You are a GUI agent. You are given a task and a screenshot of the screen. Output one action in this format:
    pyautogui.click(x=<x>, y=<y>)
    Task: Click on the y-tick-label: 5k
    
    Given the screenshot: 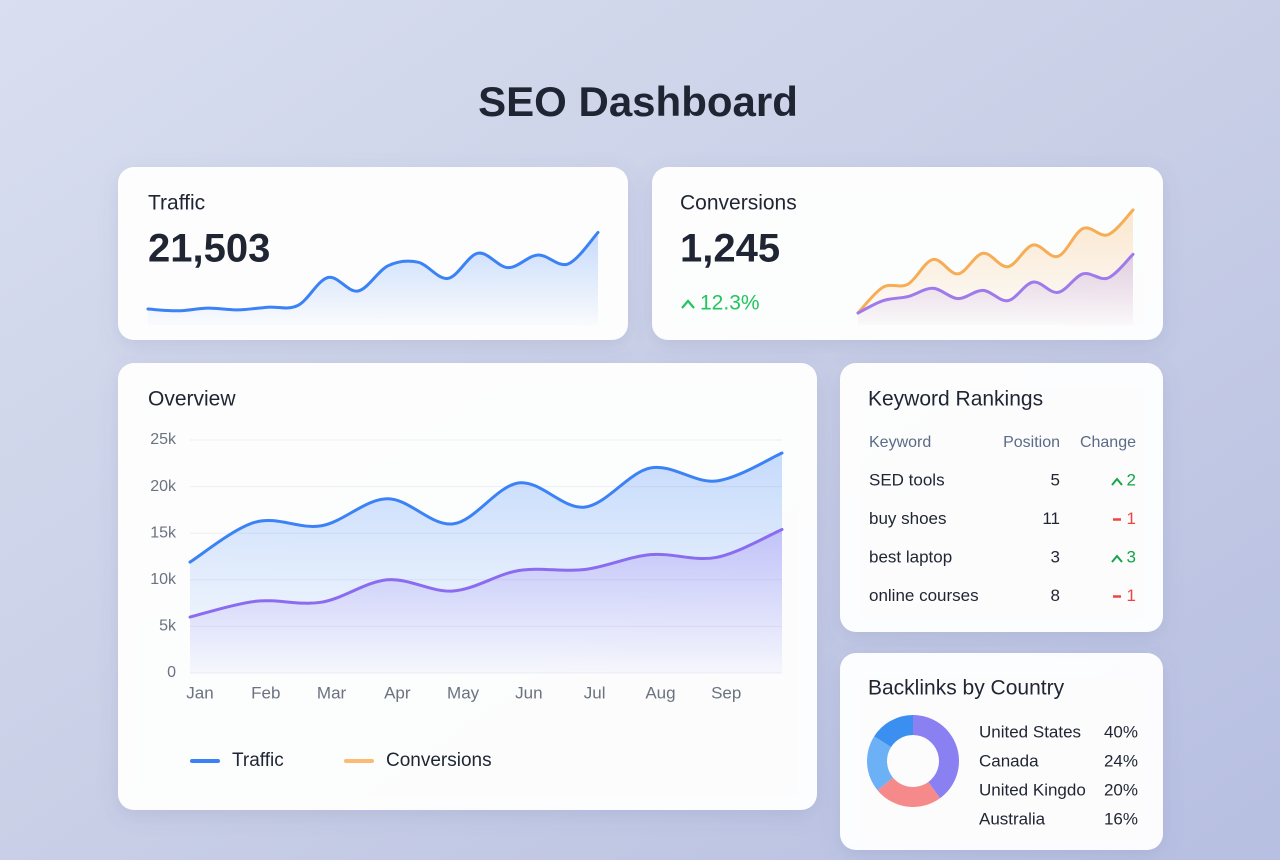 What is the action you would take?
    pyautogui.click(x=168, y=626)
    